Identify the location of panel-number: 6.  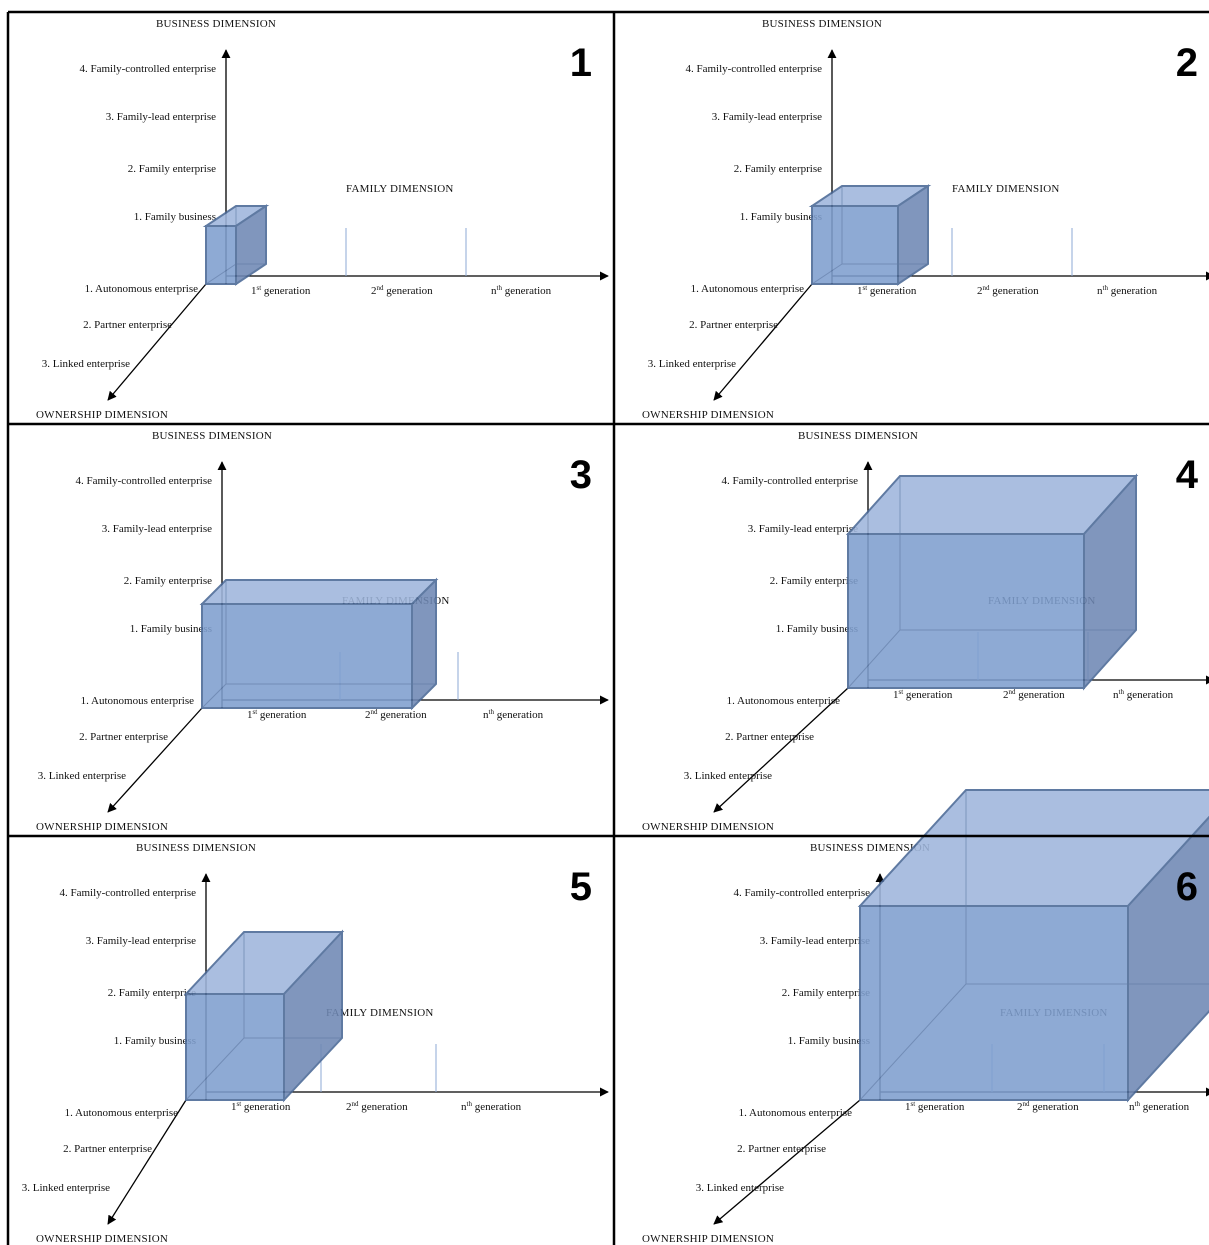
(1187, 887).